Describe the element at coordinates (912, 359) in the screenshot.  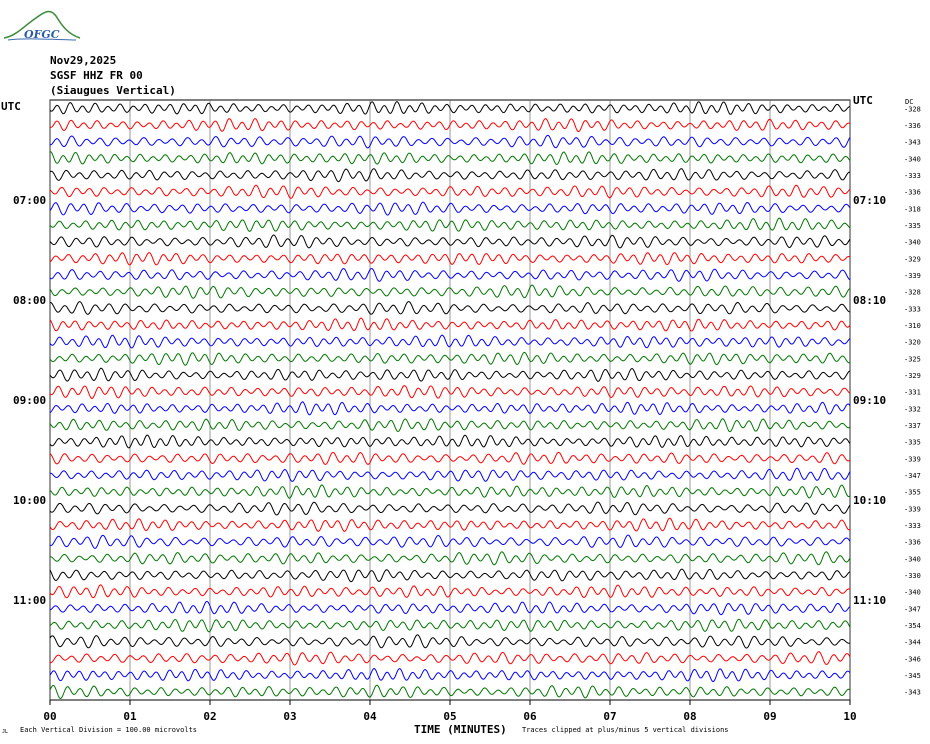
I see `dc-offset-label: -325` at that location.